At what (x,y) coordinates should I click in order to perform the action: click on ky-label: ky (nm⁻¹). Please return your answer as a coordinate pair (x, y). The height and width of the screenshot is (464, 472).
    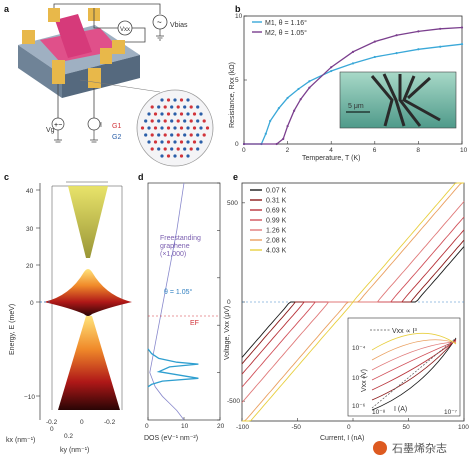
    Looking at the image, I should click on (74, 450).